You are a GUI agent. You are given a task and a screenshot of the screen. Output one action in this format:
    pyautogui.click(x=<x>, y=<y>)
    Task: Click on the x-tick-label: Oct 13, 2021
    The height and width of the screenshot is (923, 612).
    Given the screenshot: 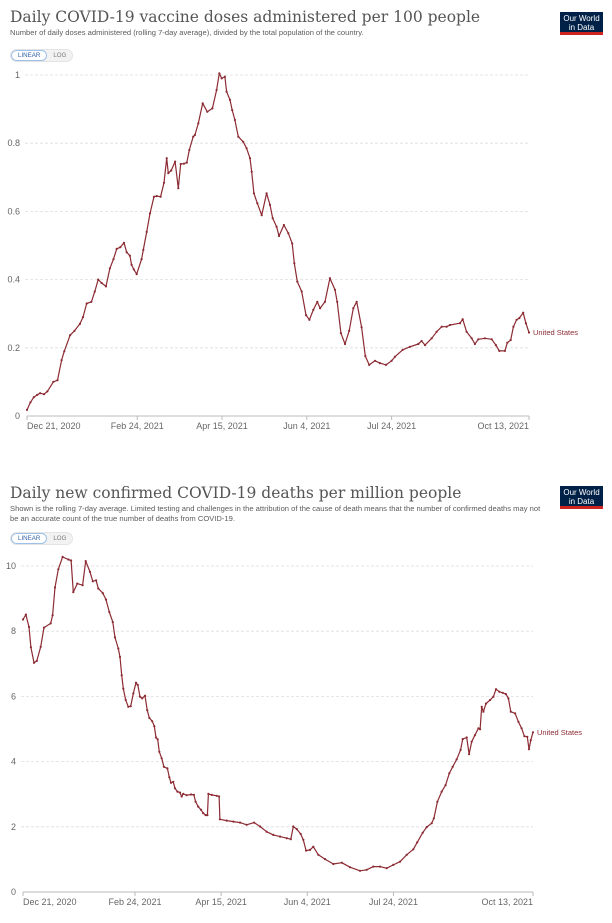 What is the action you would take?
    pyautogui.click(x=507, y=902)
    